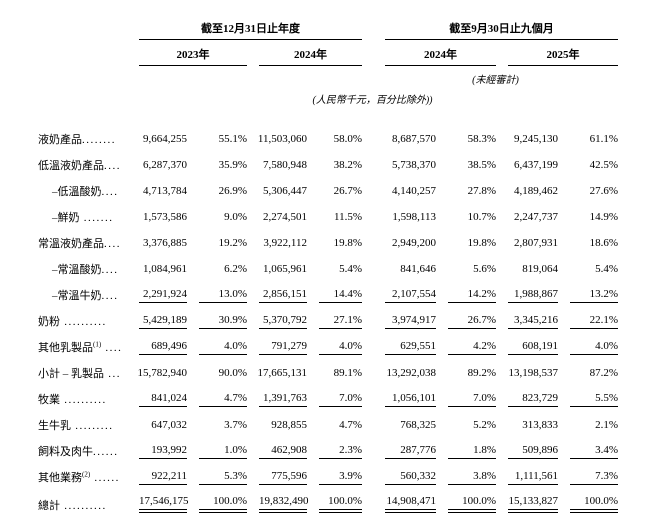  Describe the element at coordinates (217, 446) in the screenshot. I see `percentage-cell: 1.0%` at that location.